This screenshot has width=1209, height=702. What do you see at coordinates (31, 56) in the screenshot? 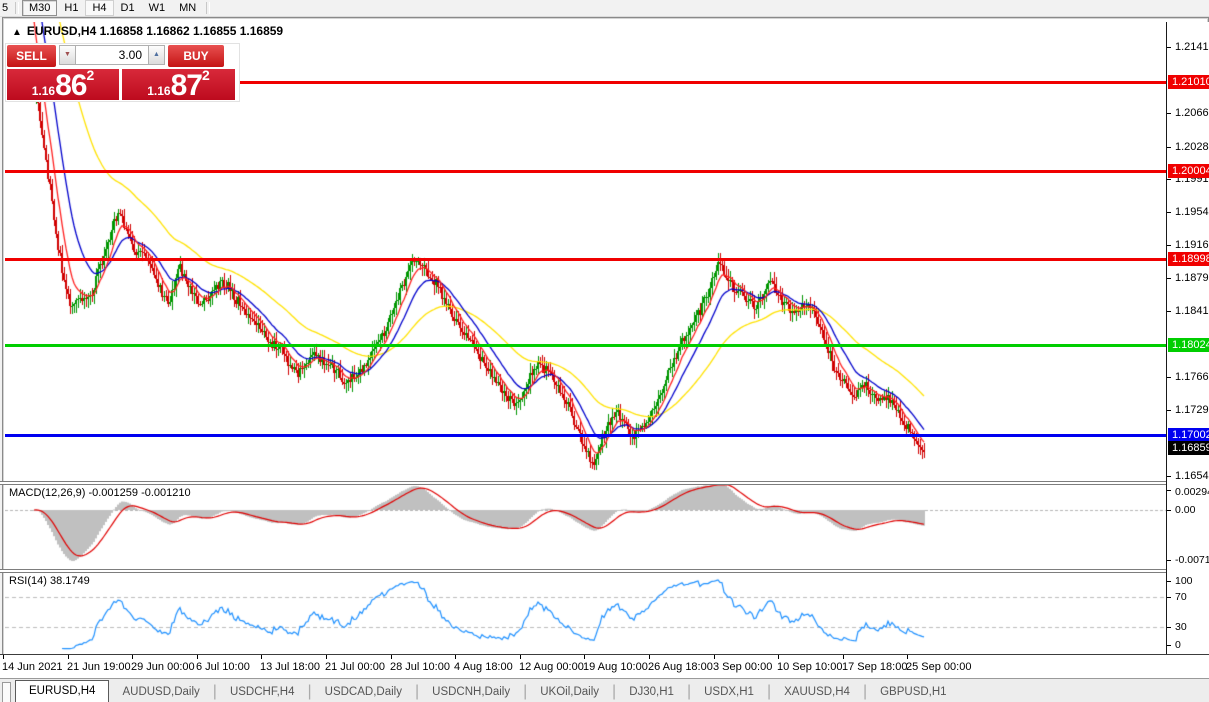
I see `sell-button: SELL` at bounding box center [31, 56].